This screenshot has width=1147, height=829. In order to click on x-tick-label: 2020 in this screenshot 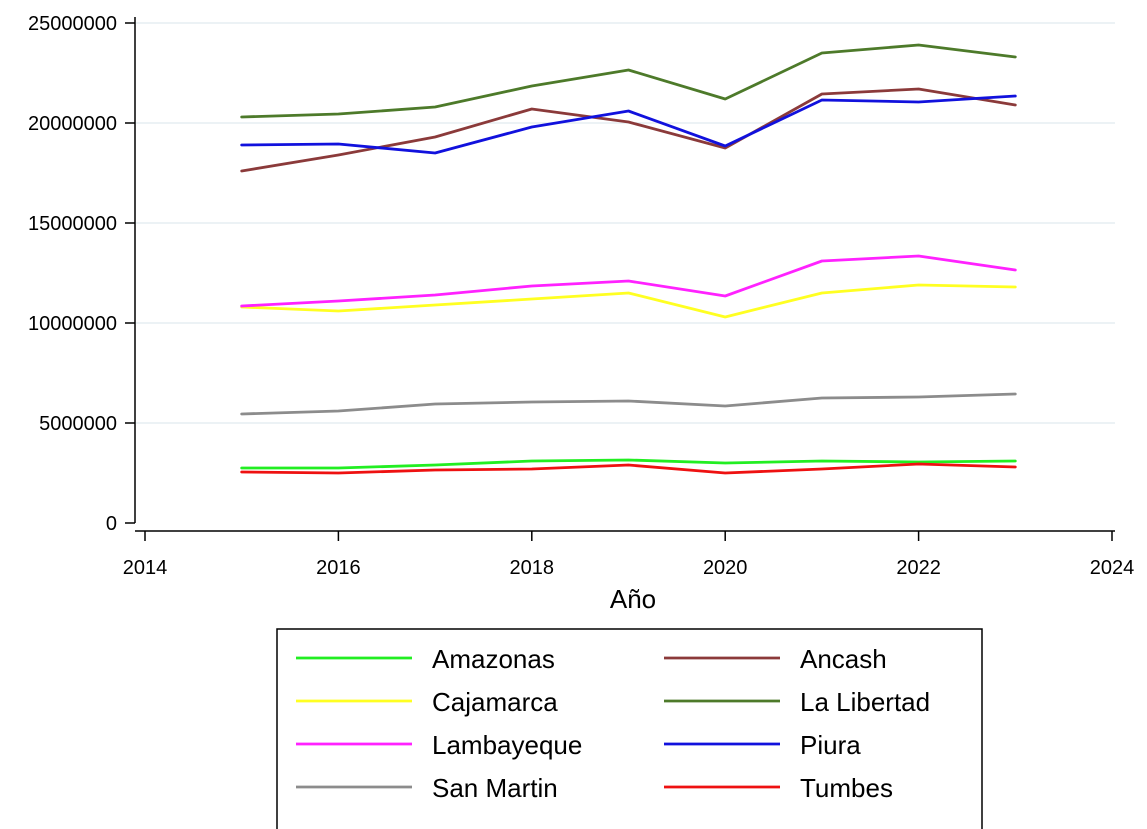, I will do `click(725, 568)`.